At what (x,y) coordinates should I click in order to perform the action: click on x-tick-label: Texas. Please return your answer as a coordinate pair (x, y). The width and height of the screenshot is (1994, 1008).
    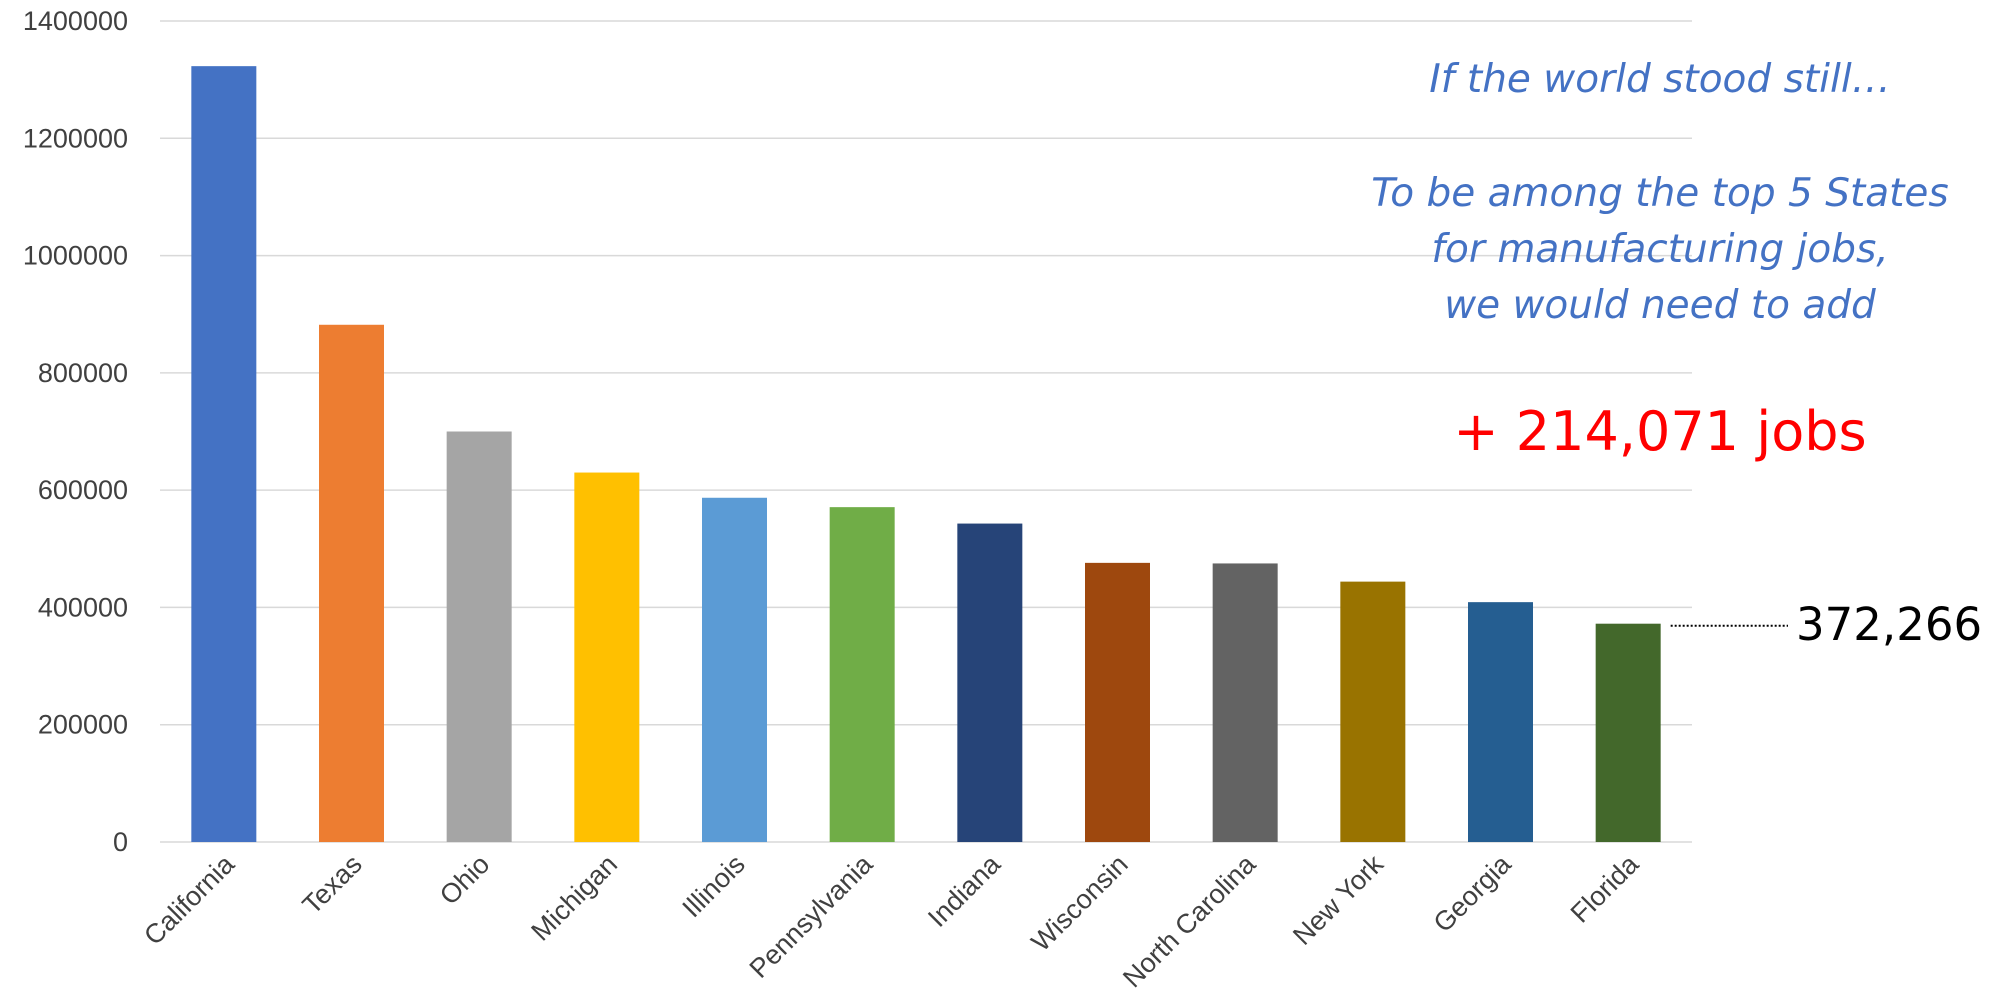
    Looking at the image, I should click on (332, 884).